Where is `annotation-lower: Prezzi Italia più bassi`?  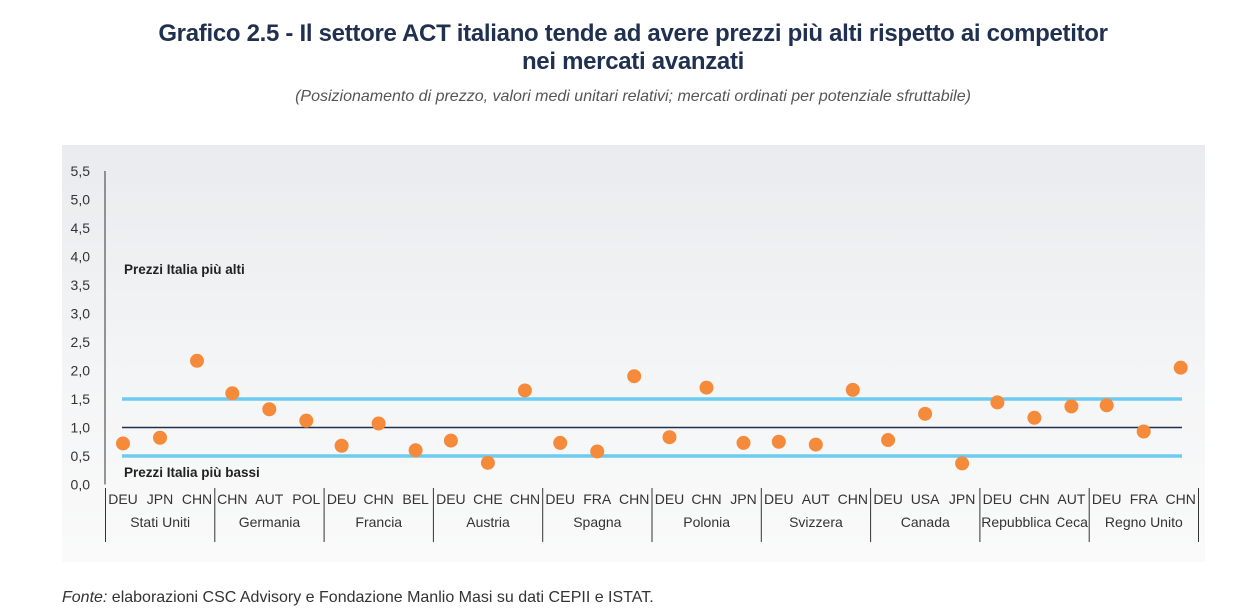
annotation-lower: Prezzi Italia più bassi is located at coordinates (192, 472).